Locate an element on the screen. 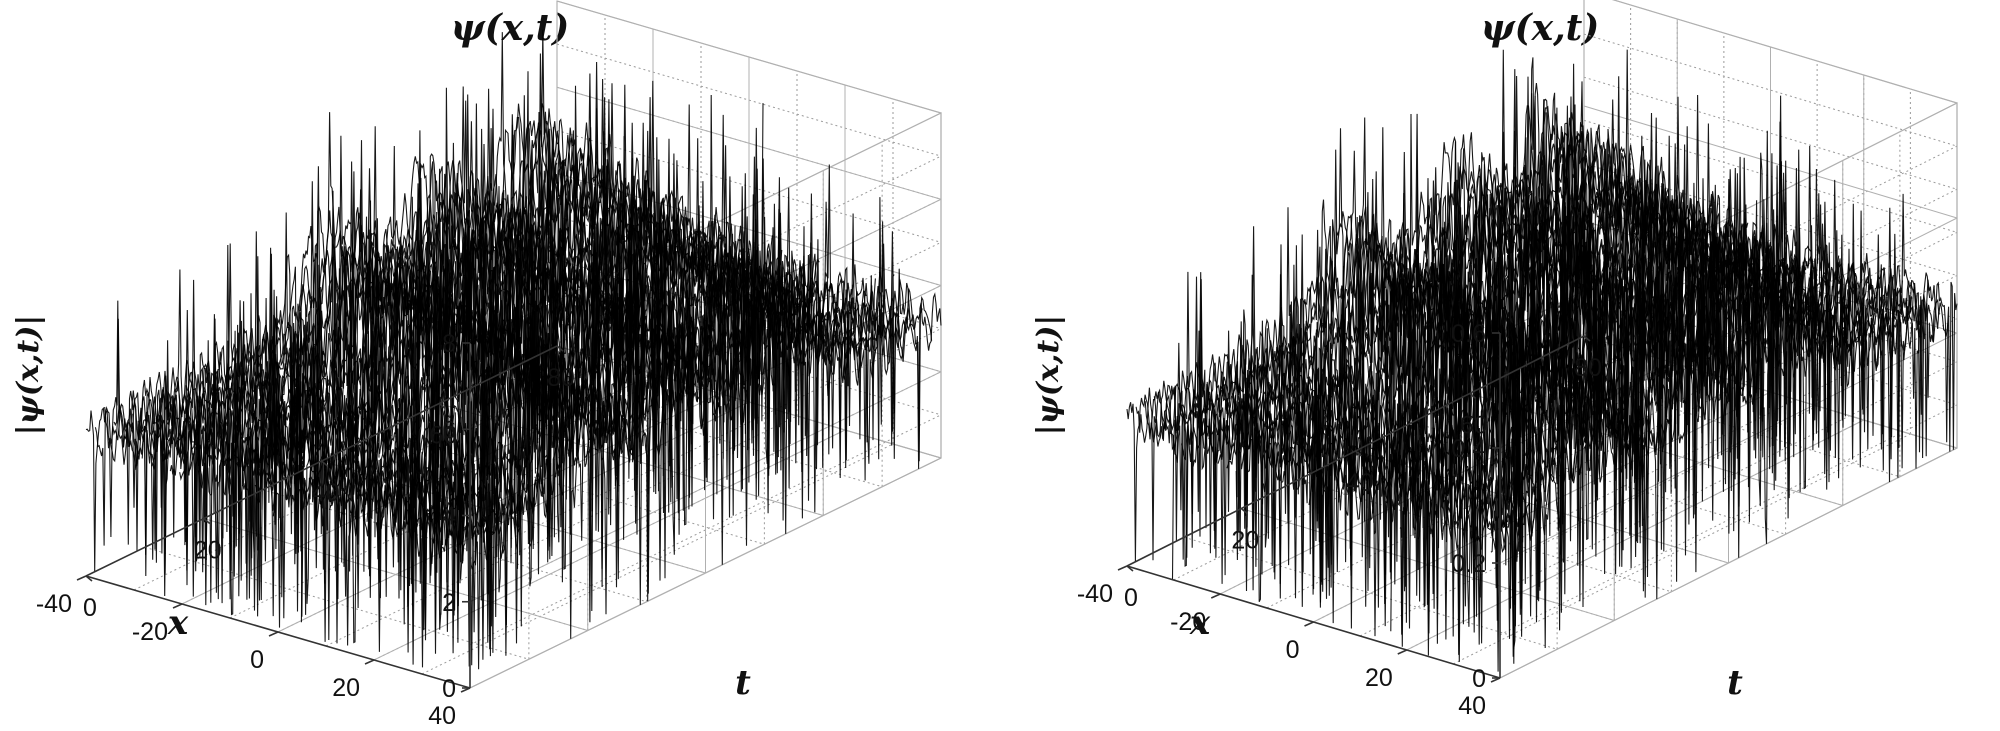  z-tick-label: 4 is located at coordinates (449, 517).